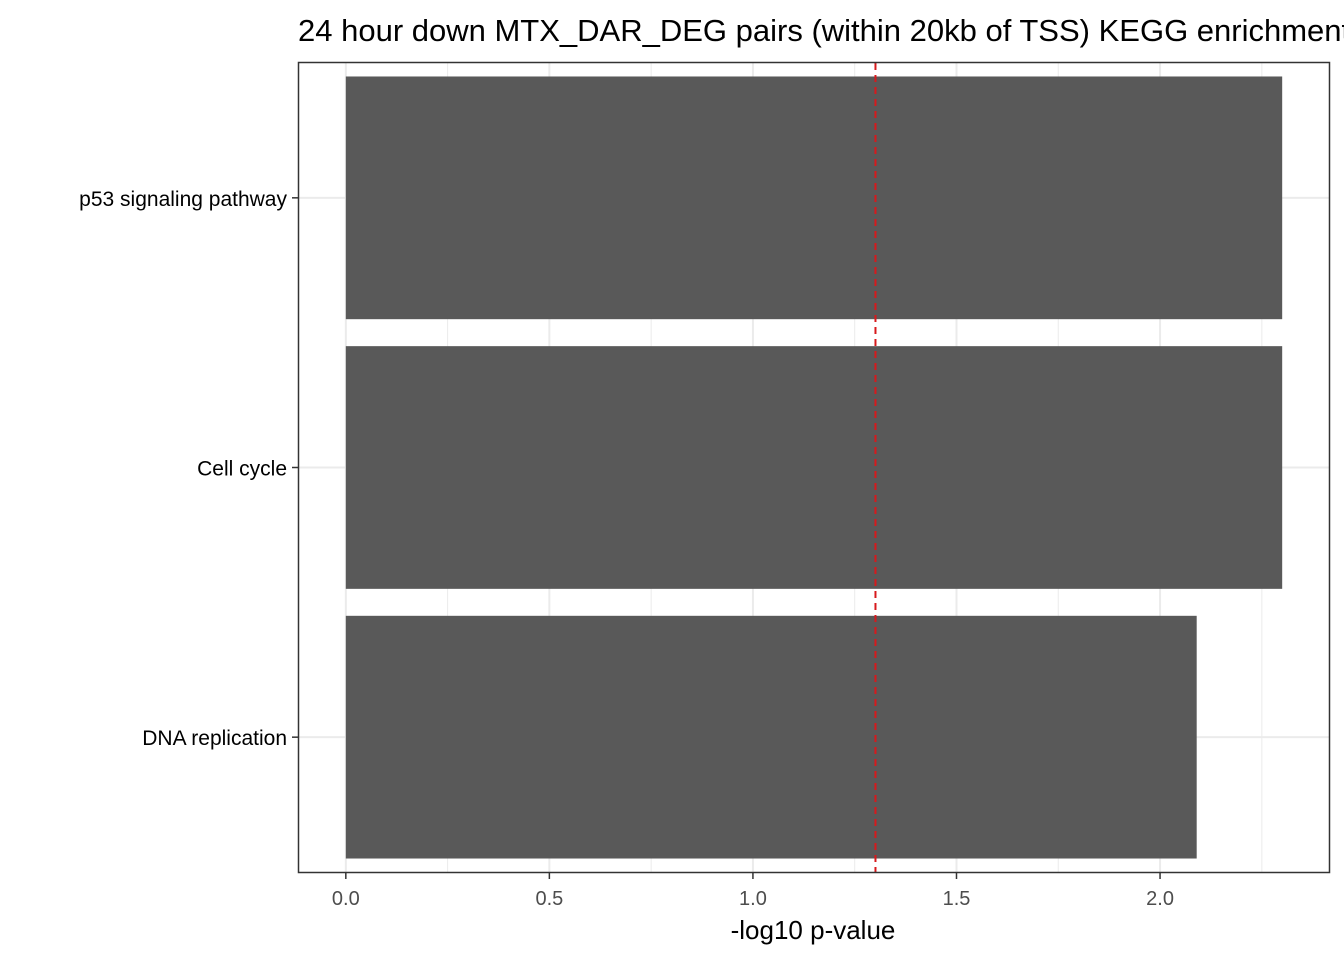 This screenshot has height=960, width=1344. What do you see at coordinates (753, 899) in the screenshot?
I see `x-tick-label: 1.0` at bounding box center [753, 899].